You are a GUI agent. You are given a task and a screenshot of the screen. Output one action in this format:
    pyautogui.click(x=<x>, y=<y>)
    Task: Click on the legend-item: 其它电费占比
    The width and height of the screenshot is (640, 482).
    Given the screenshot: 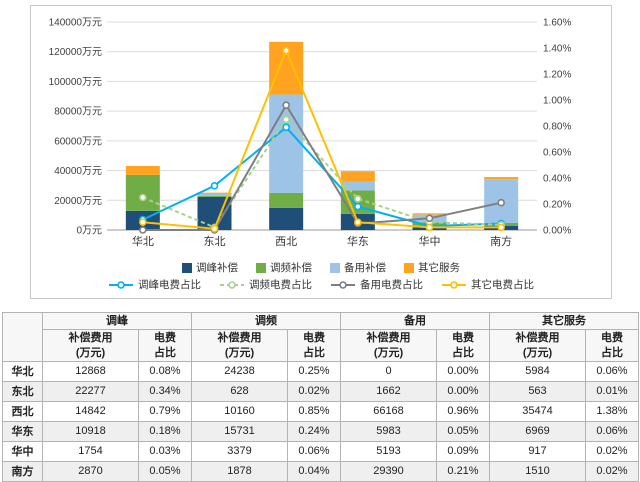 What is the action you would take?
    pyautogui.click(x=487, y=284)
    